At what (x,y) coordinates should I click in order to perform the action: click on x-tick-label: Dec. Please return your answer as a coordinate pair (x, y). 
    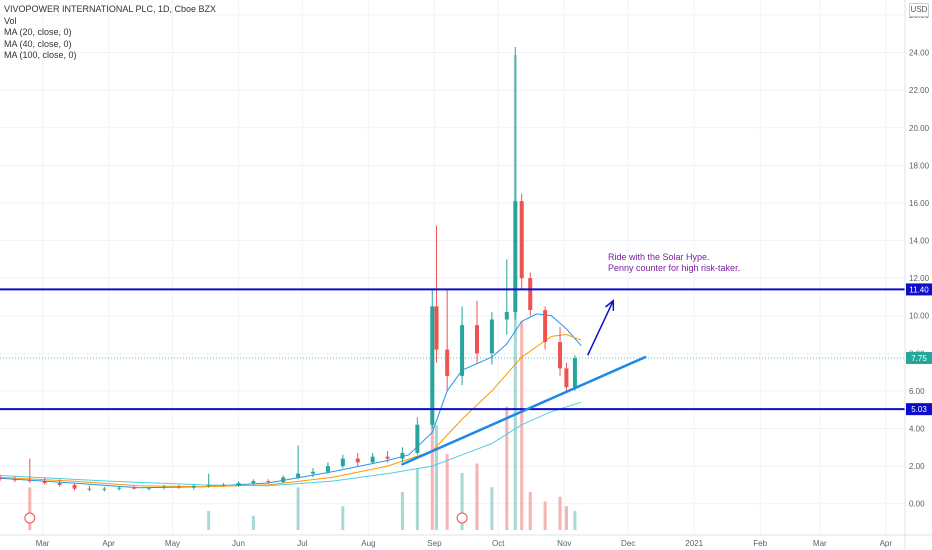
    Looking at the image, I should click on (628, 543).